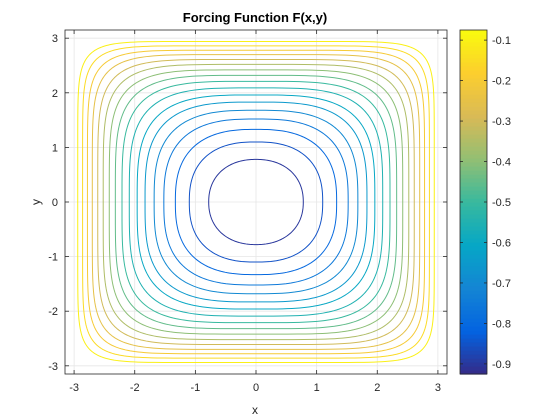  I want to click on colorbar: -0.9 -0.8 -0.7 -0.6 -0.5 -0.4 -0.3 -0.2 -0.1, so click(485, 202).